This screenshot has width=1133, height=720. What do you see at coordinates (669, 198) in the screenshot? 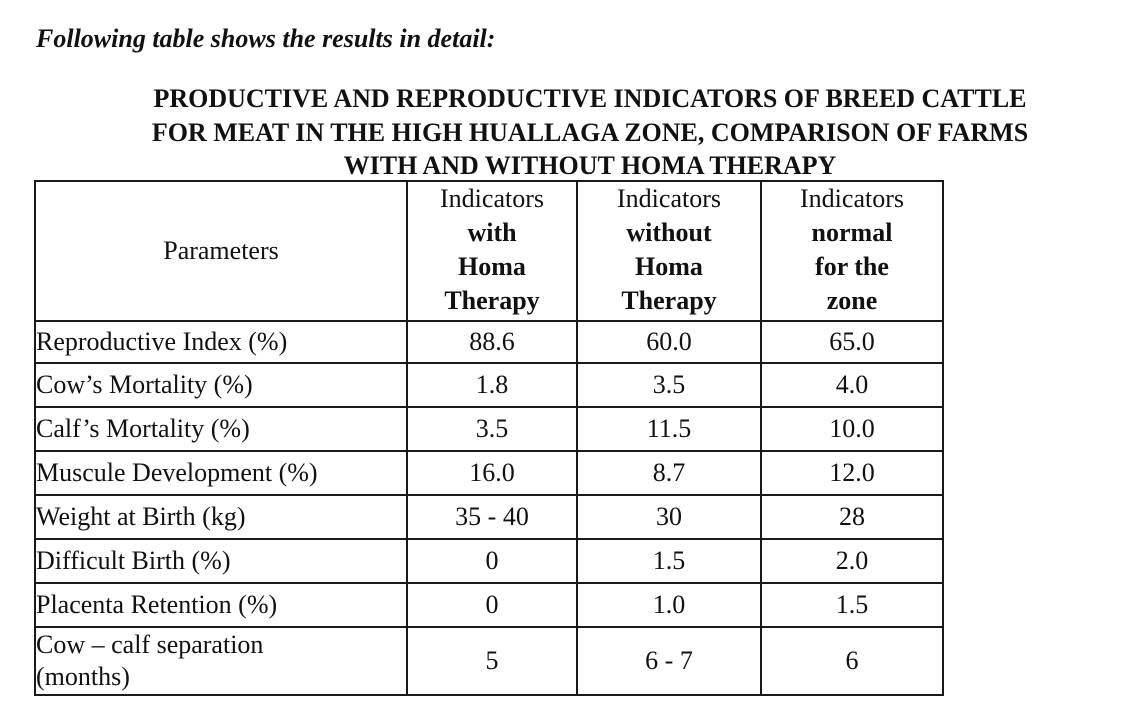
I see `header-without-line-1: Indicators` at bounding box center [669, 198].